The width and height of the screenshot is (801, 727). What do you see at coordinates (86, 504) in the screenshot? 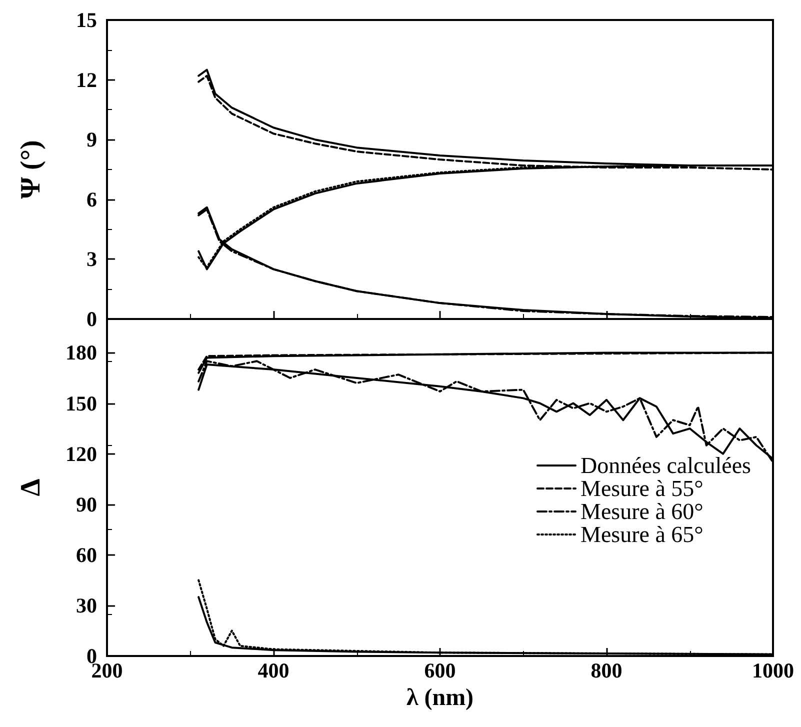
I see `y-tick-label: 90` at bounding box center [86, 504].